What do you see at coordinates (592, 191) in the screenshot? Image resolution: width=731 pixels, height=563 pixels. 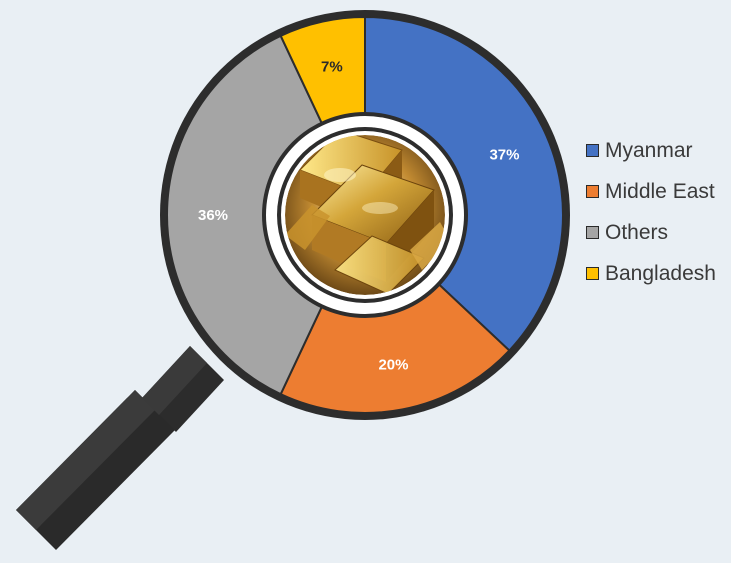 I see `legend-swatch-middle-east` at bounding box center [592, 191].